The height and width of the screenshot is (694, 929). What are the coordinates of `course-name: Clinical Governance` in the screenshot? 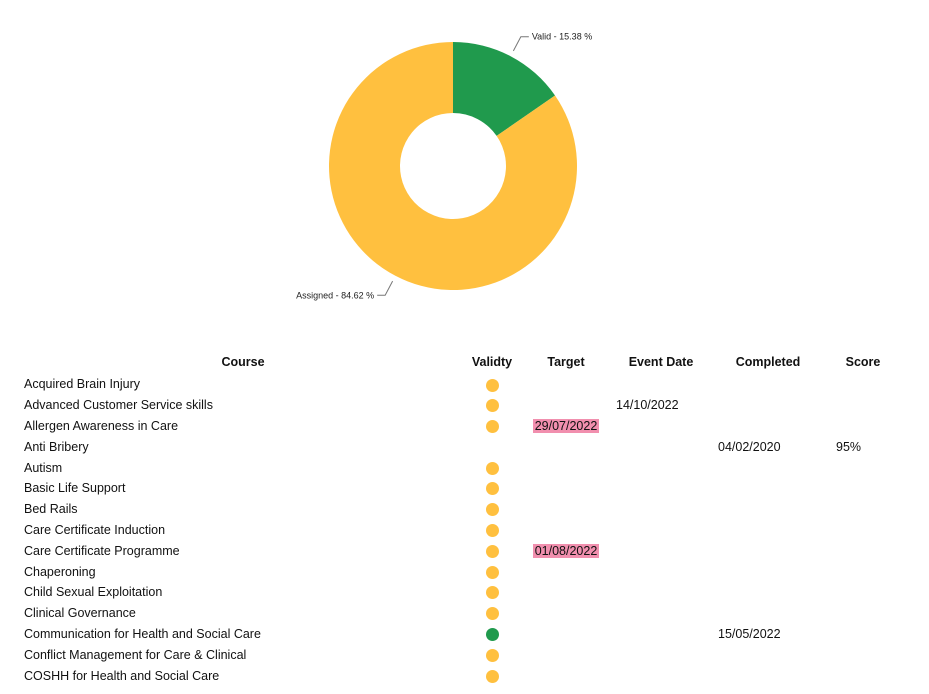 It's located at (80, 613).